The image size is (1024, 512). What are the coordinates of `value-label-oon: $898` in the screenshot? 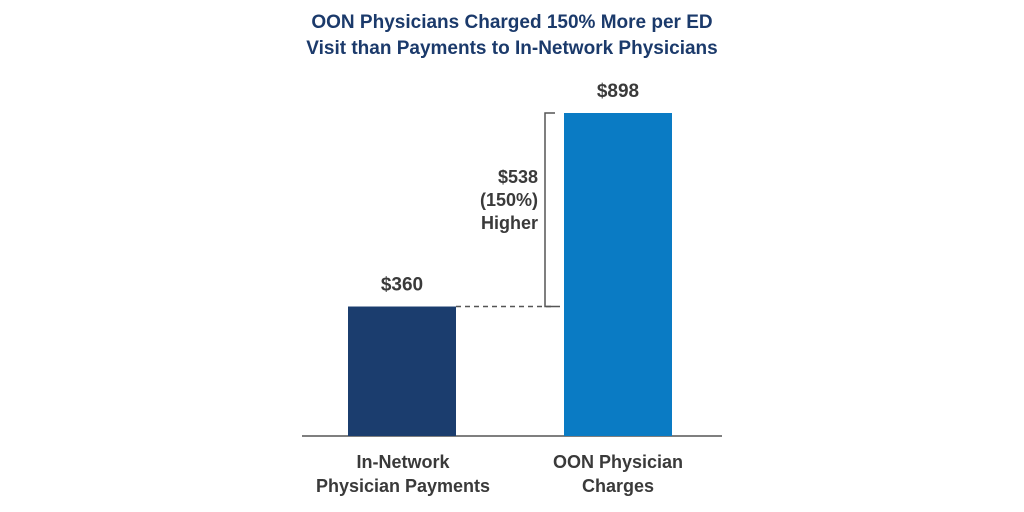 It's located at (618, 91).